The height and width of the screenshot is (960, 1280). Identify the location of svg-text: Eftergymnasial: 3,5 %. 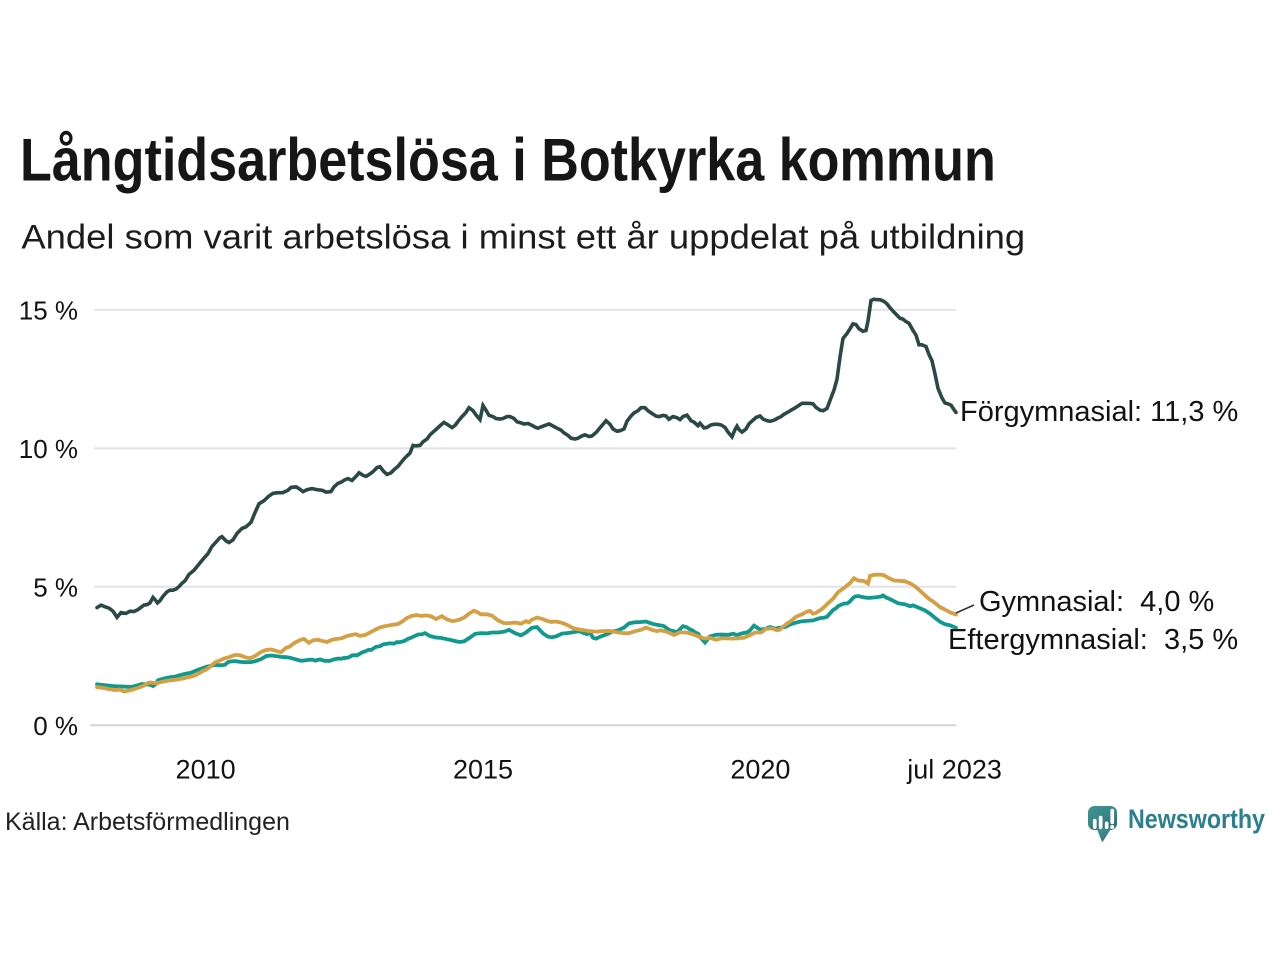
(1093, 640).